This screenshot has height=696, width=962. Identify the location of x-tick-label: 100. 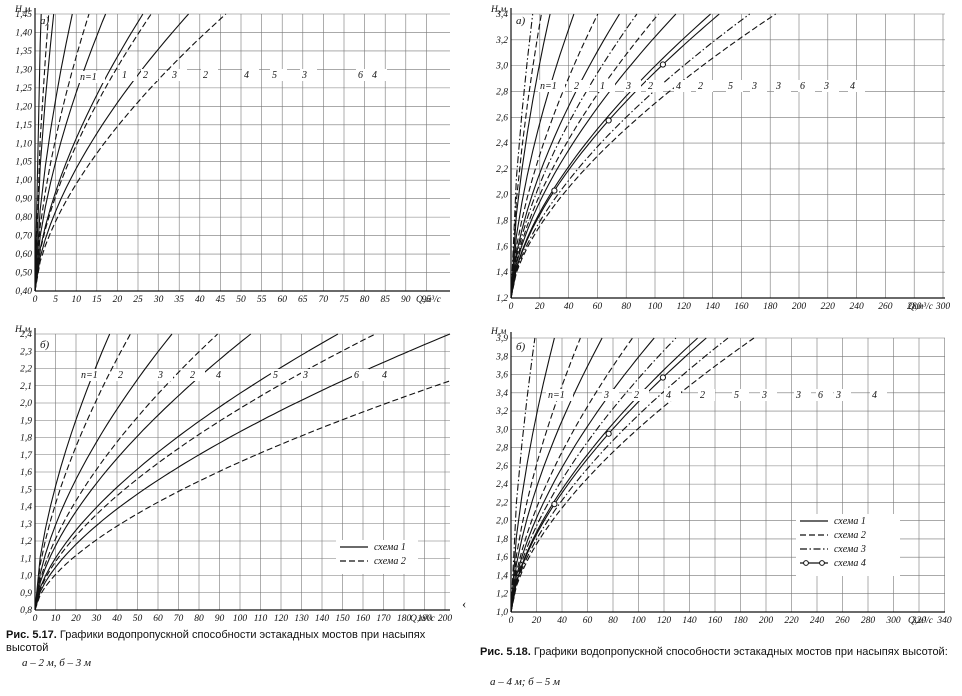
(655, 307).